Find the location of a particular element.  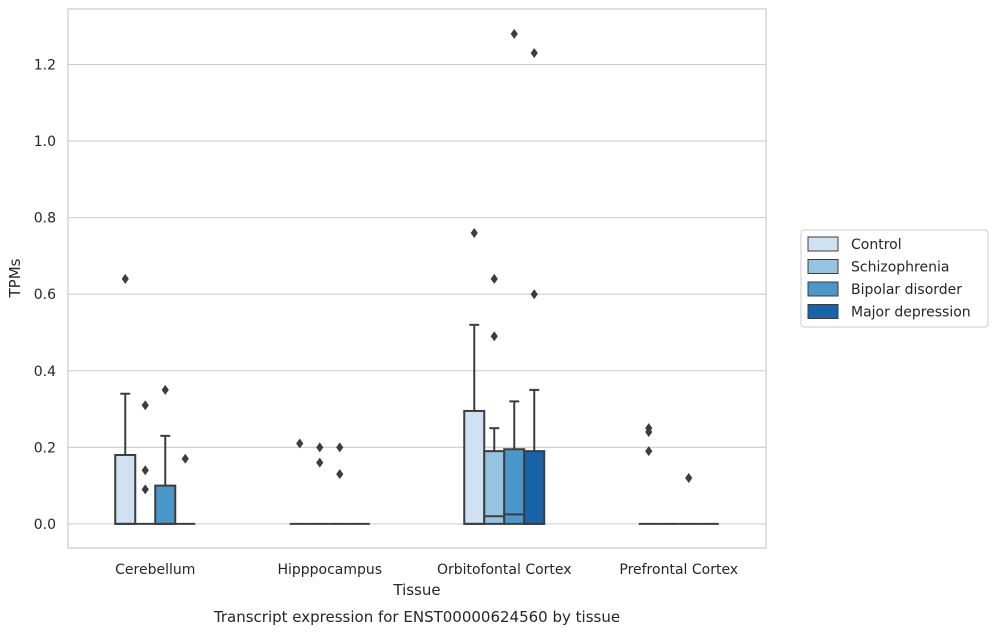

x-tick-label: Cerebellum is located at coordinates (155, 570).